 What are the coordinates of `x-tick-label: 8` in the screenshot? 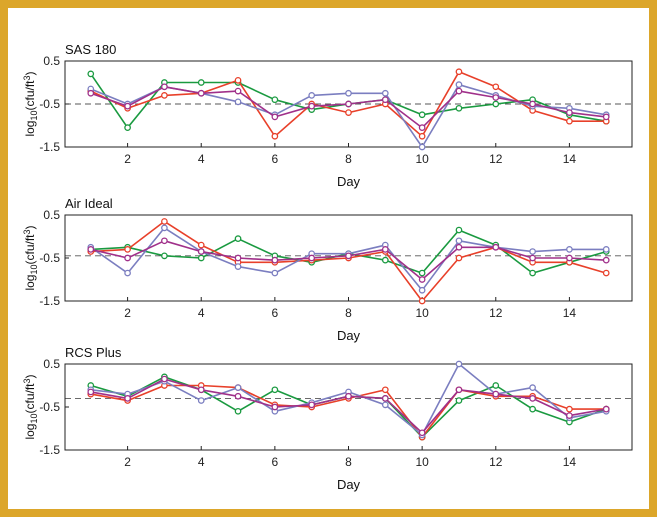 It's located at (348, 462).